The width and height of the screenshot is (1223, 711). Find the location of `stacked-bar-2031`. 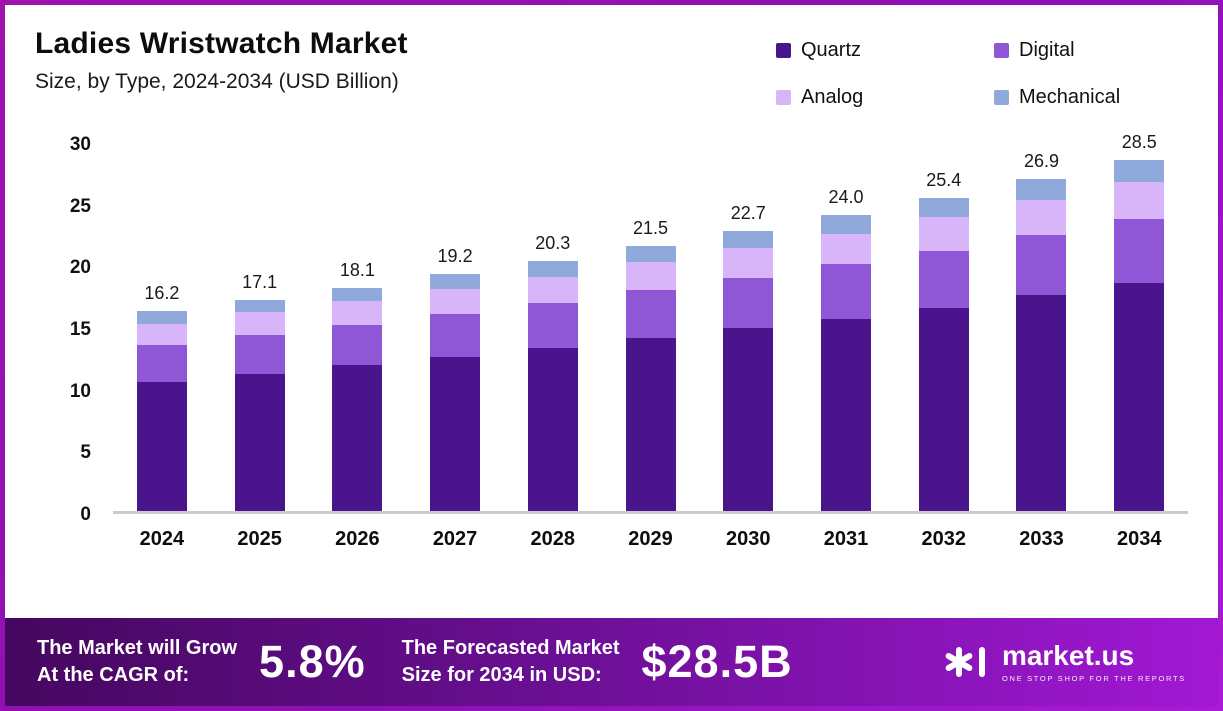

stacked-bar-2031 is located at coordinates (846, 363).